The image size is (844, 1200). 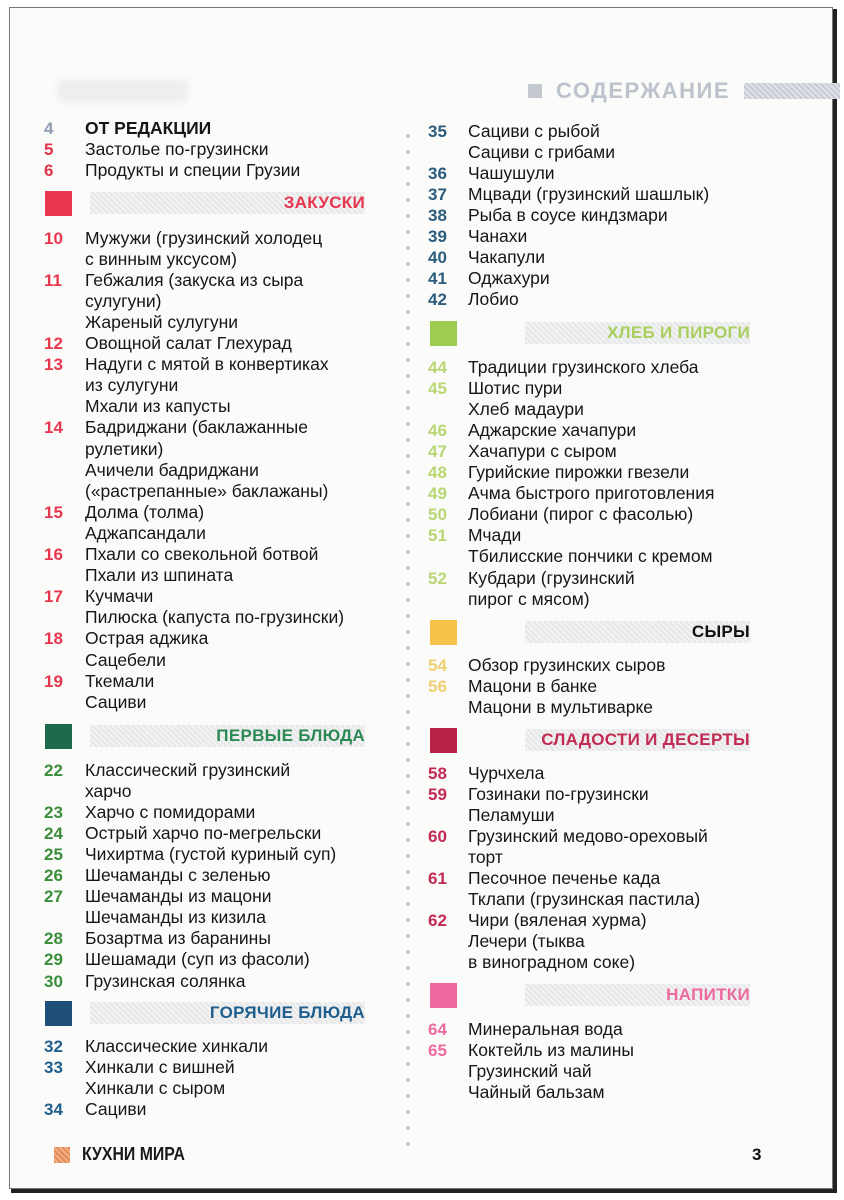 I want to click on list-item: Лобио, so click(x=493, y=299).